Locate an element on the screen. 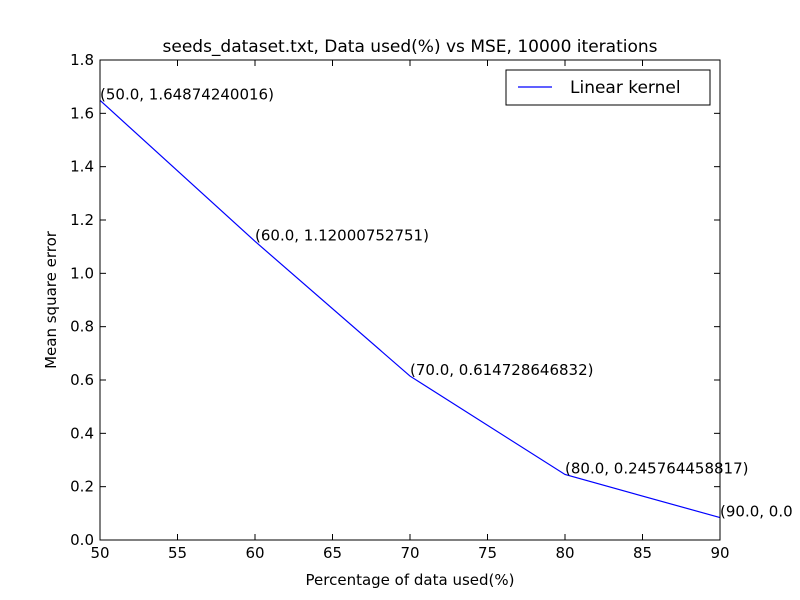  y-tick-label: 1.2 is located at coordinates (82, 220).